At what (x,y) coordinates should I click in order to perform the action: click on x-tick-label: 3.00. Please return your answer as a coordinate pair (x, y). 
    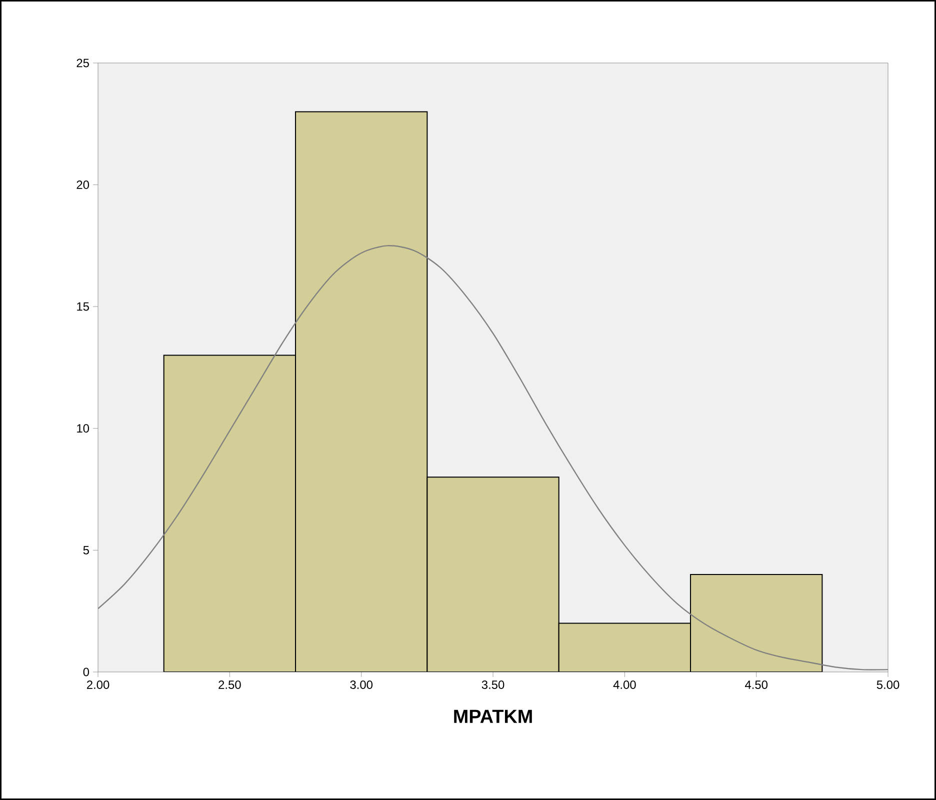
    Looking at the image, I should click on (361, 684).